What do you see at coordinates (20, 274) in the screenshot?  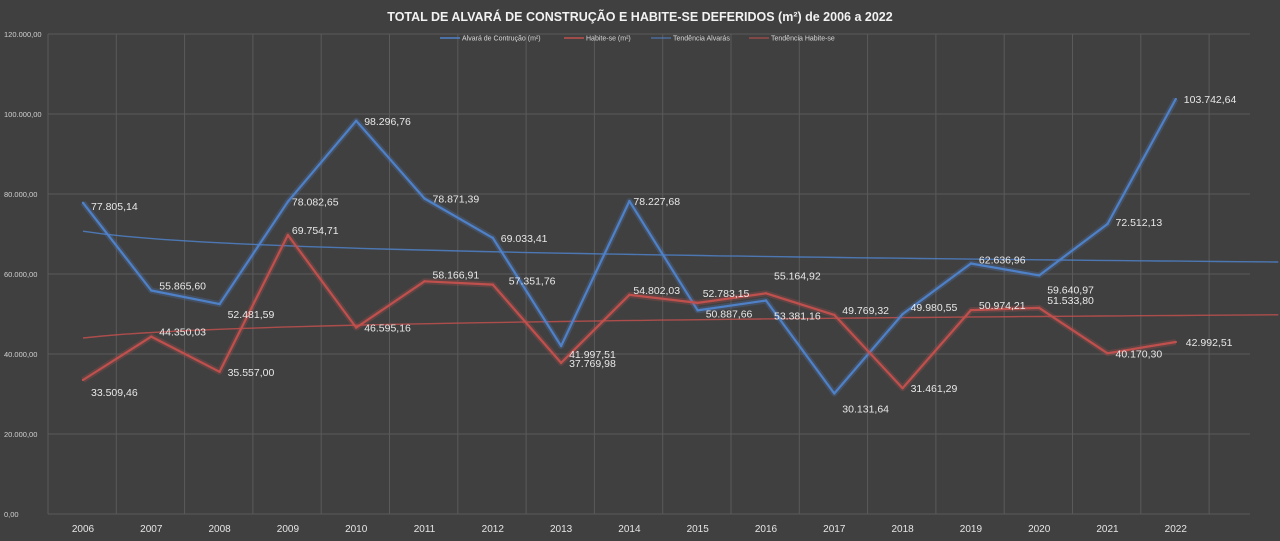 I see `y-tick-label: 60.000,00` at bounding box center [20, 274].